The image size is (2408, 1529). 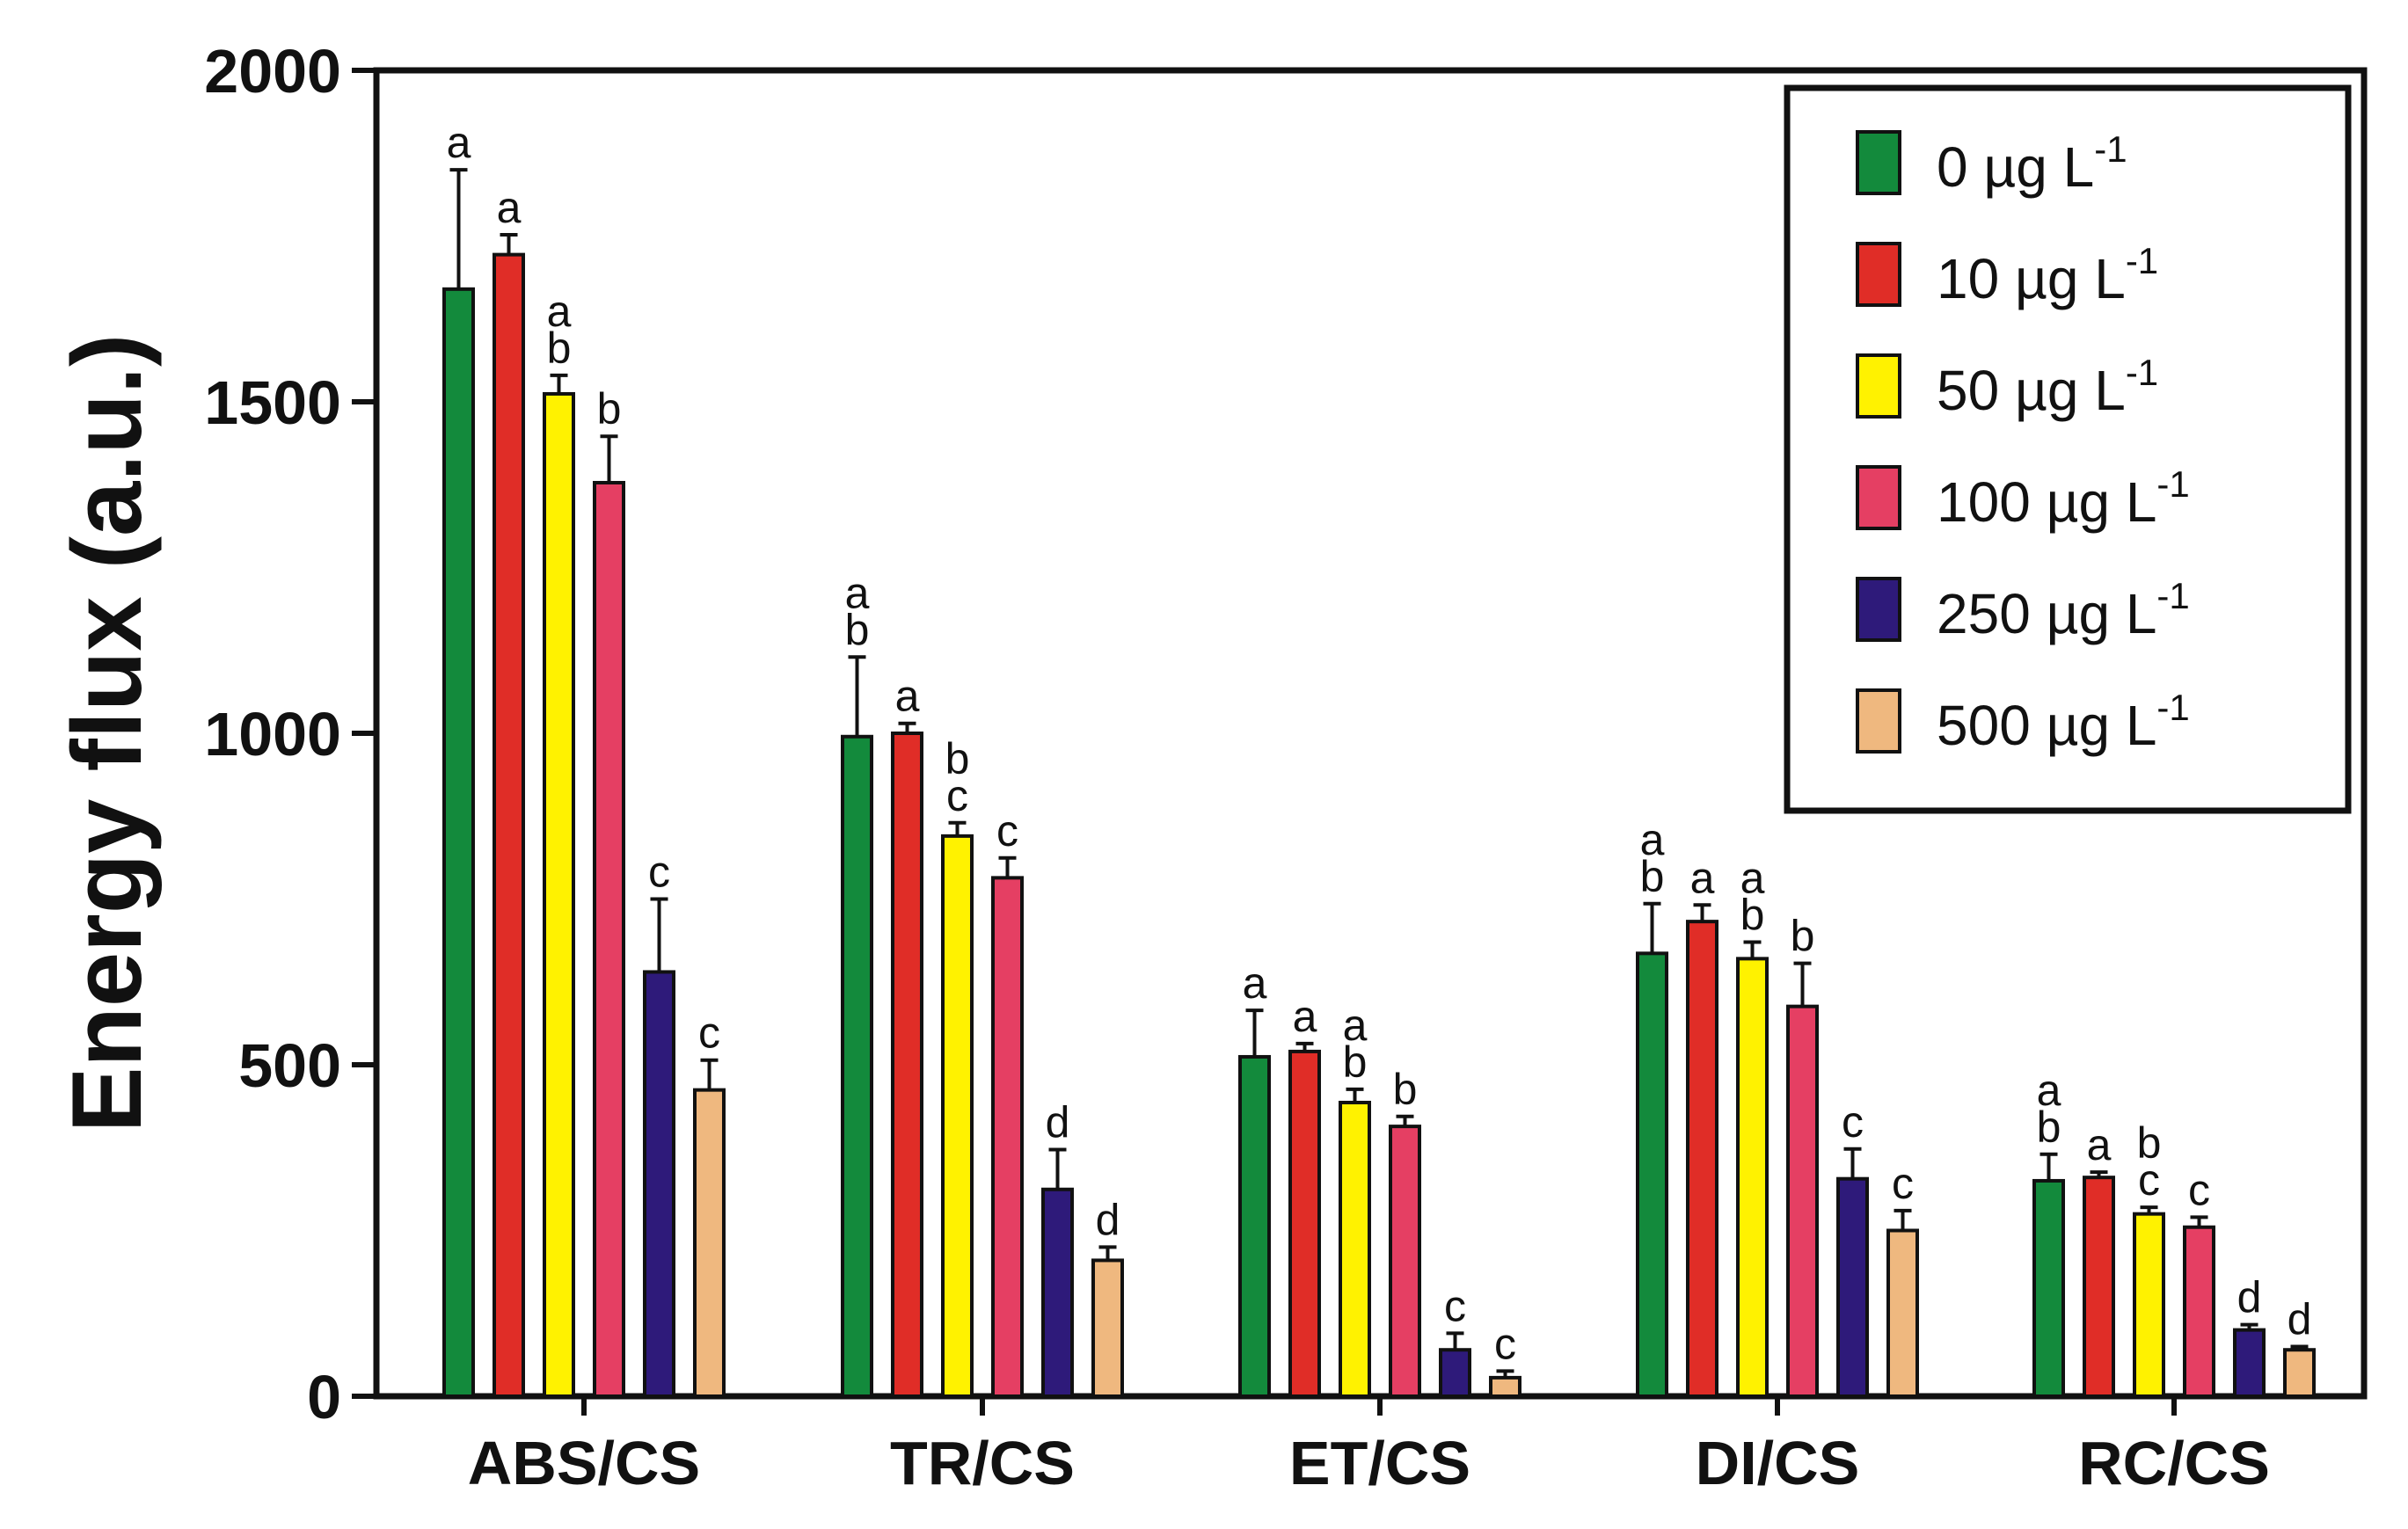 What do you see at coordinates (289, 1065) in the screenshot?
I see `y-tick-label: 500` at bounding box center [289, 1065].